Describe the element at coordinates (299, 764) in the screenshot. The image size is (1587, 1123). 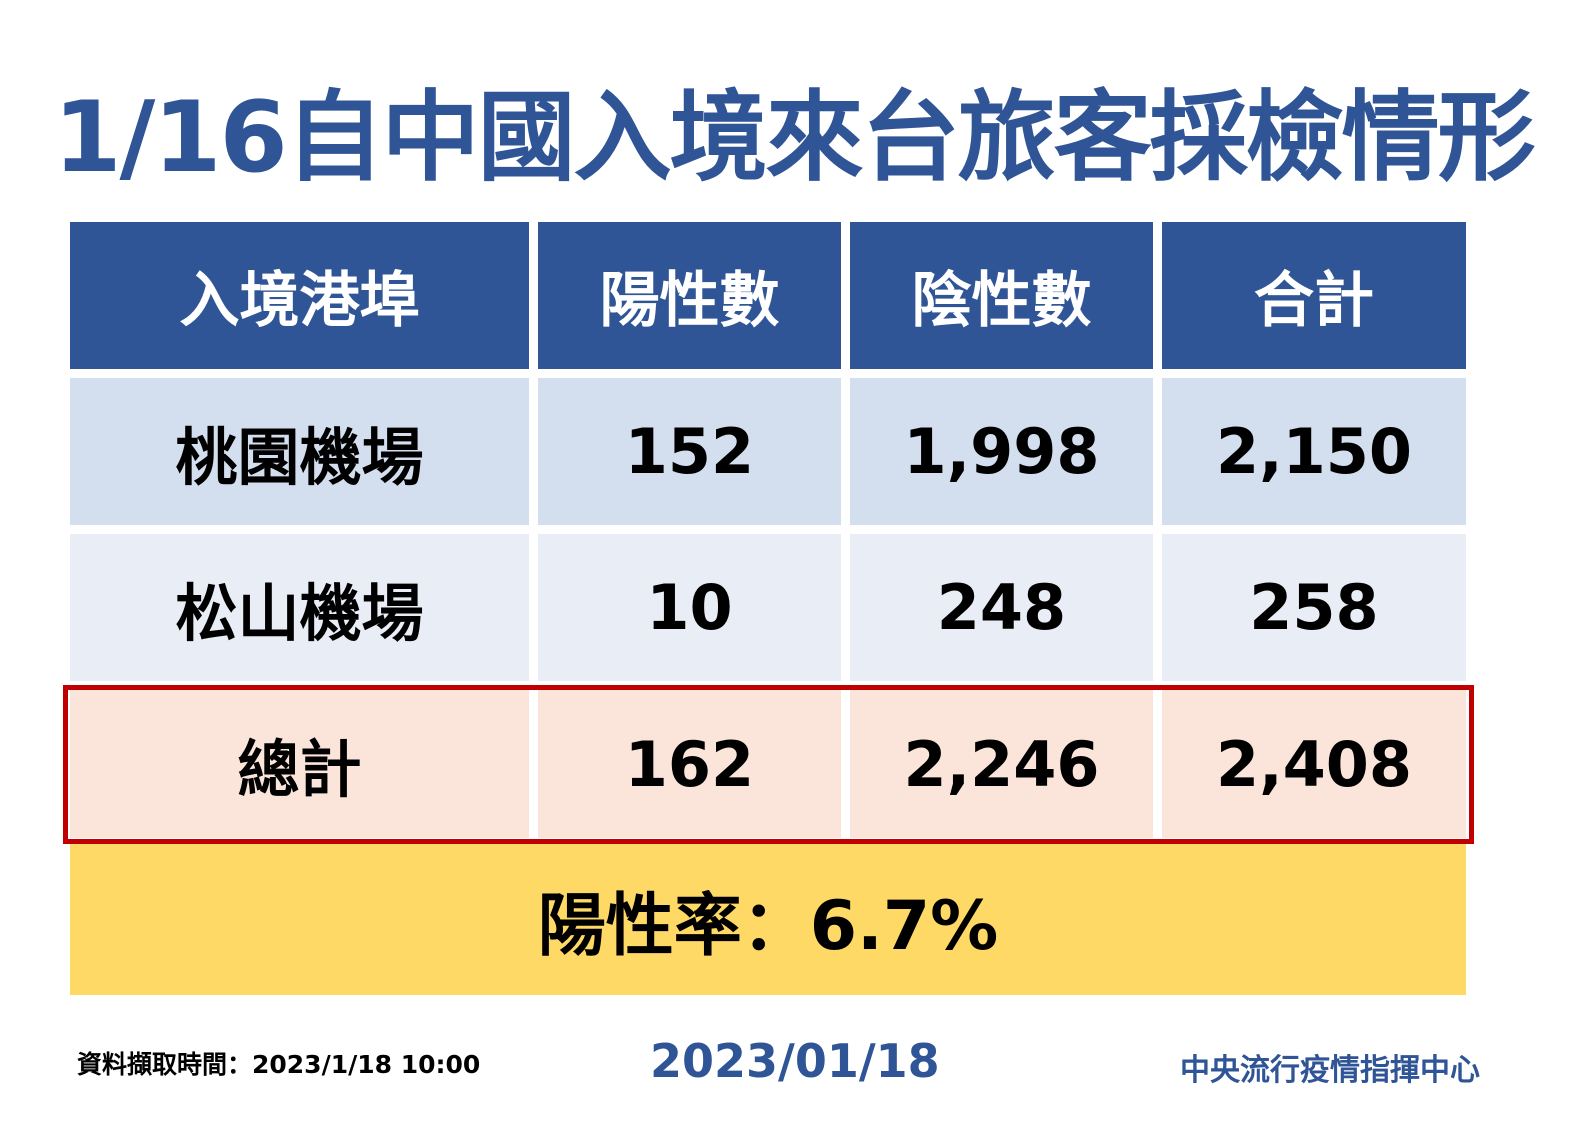
I see `summary-label: 總計` at that location.